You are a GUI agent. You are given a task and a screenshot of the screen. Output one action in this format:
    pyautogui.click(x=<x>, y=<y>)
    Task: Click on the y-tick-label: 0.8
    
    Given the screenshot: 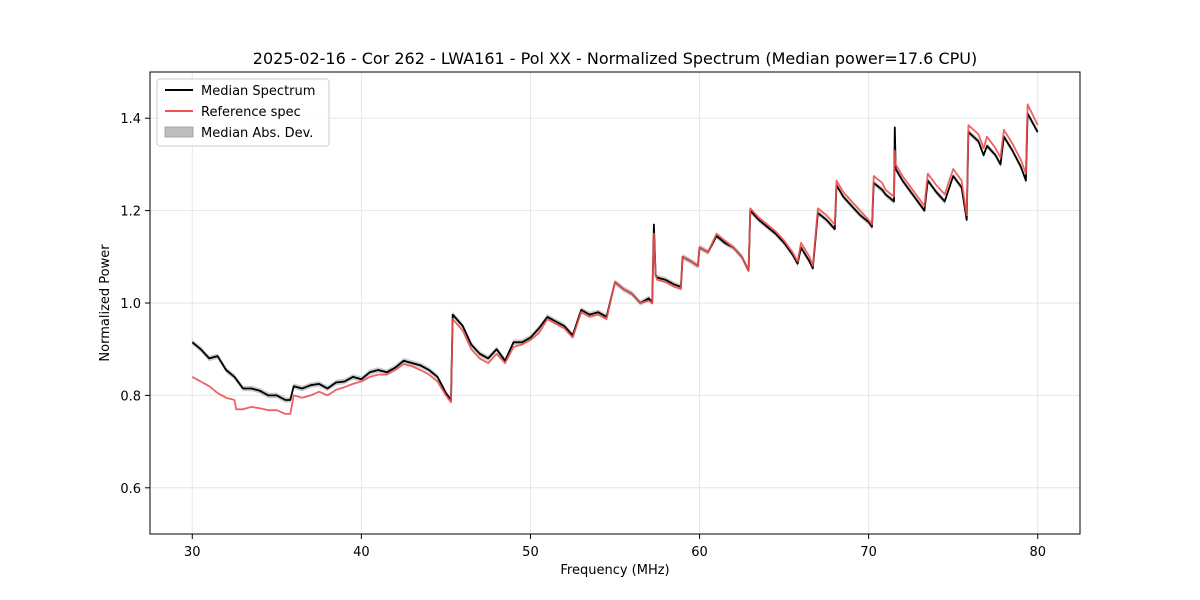 What is the action you would take?
    pyautogui.click(x=130, y=396)
    